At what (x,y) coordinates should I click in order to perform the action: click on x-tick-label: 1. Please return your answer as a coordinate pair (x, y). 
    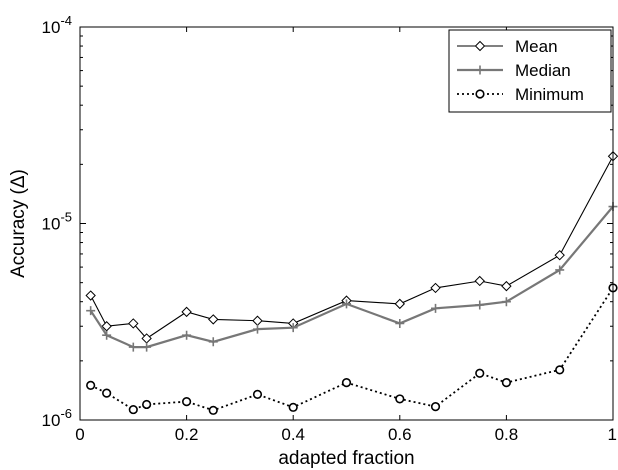
    Looking at the image, I should click on (612, 434).